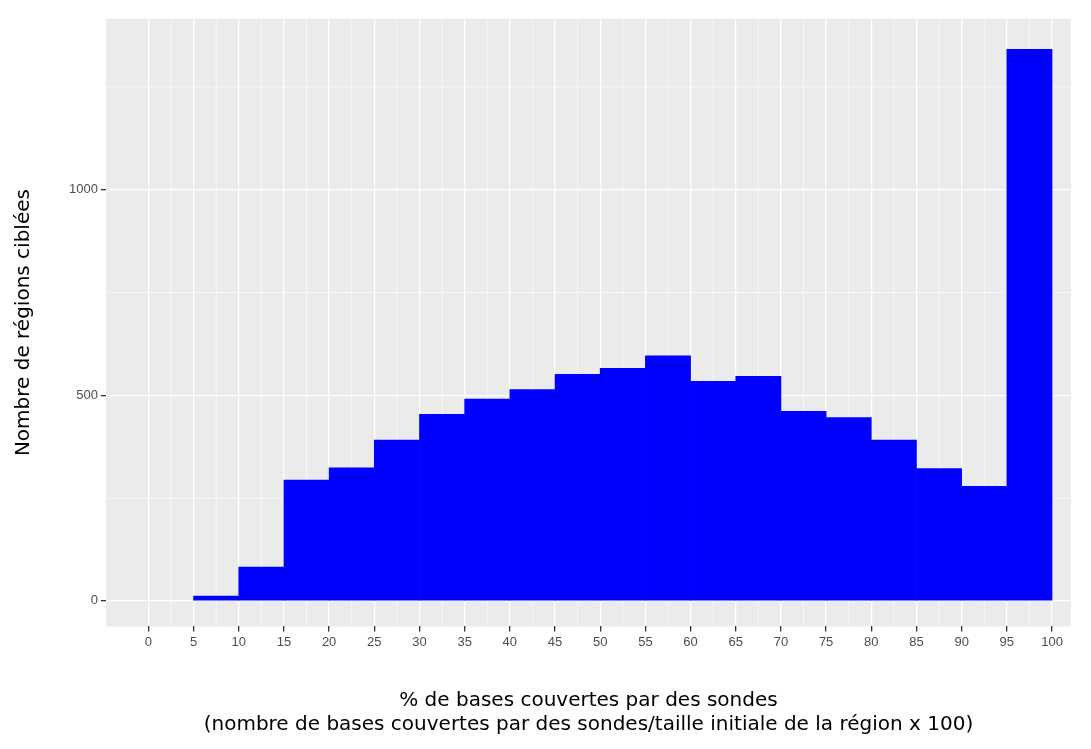 This screenshot has height=749, width=1091. Describe the element at coordinates (284, 641) in the screenshot. I see `x-tick-label: 15` at that location.